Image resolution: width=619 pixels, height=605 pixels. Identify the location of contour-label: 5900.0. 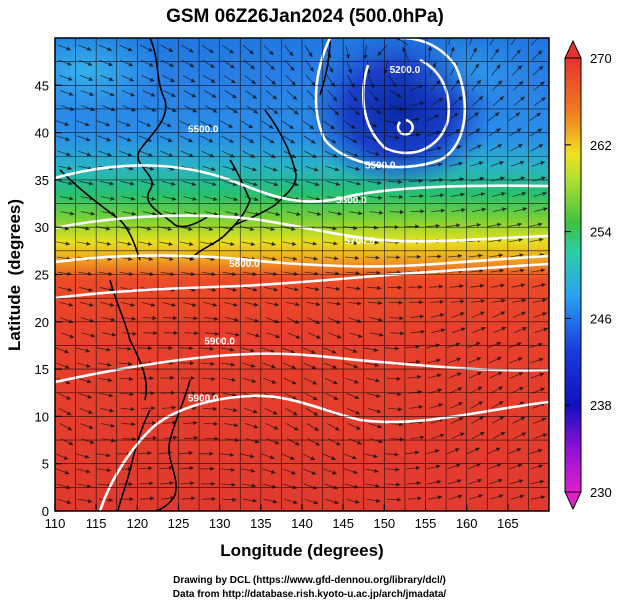
(203, 398).